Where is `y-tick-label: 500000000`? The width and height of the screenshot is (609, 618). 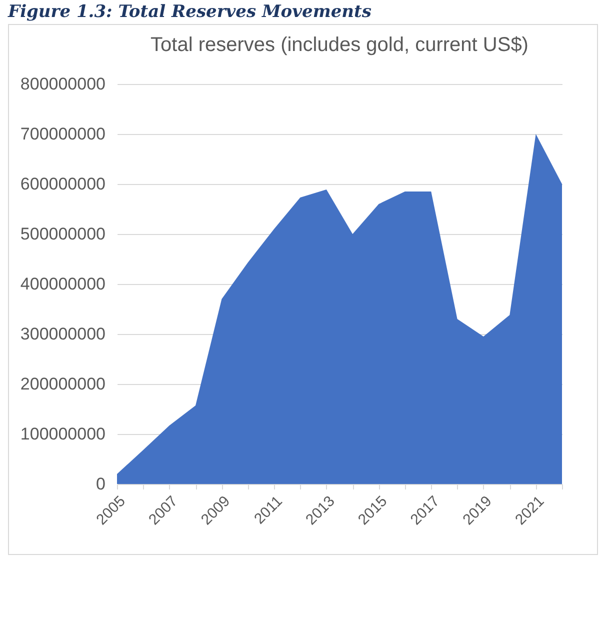 y-tick-label: 500000000 is located at coordinates (63, 234).